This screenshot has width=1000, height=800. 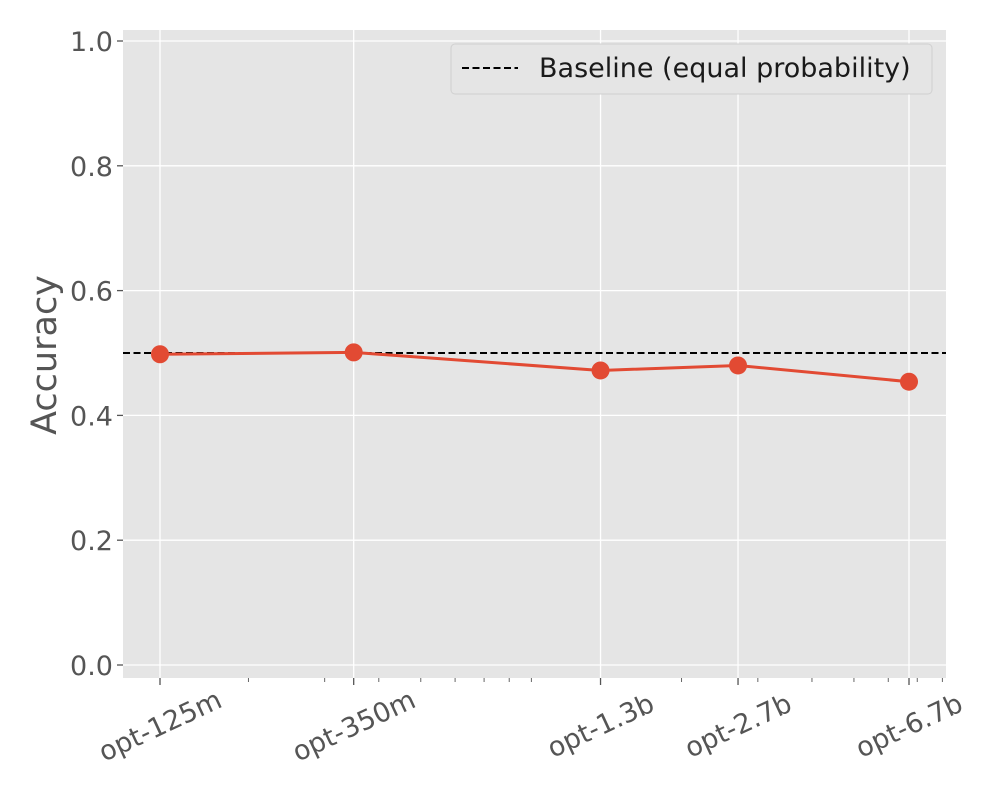 I want to click on y-tick-label: 1.0, so click(x=91, y=42).